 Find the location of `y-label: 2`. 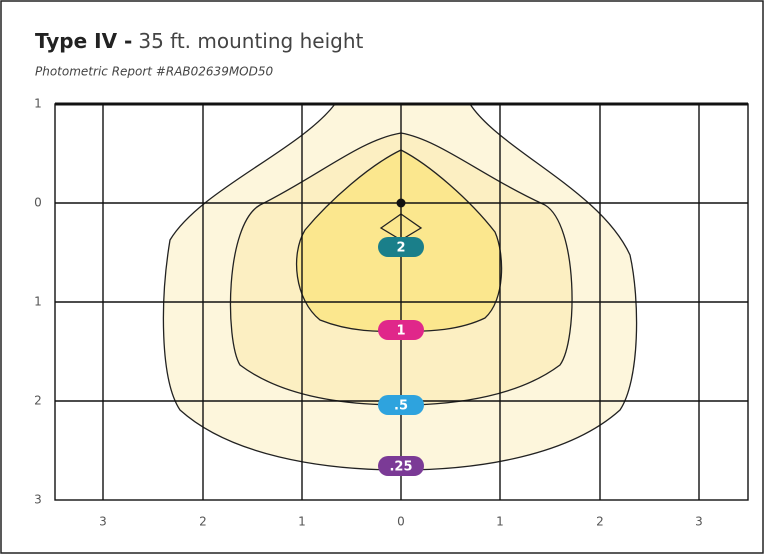

y-label: 2 is located at coordinates (38, 401).